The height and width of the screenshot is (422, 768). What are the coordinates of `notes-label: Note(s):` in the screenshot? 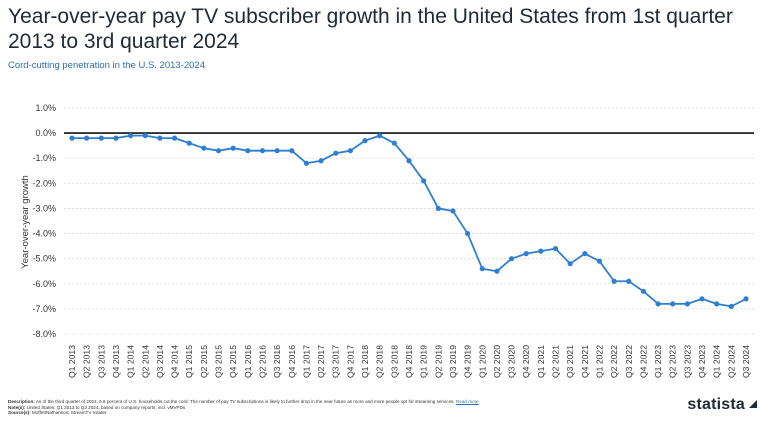 It's located at (17, 407).